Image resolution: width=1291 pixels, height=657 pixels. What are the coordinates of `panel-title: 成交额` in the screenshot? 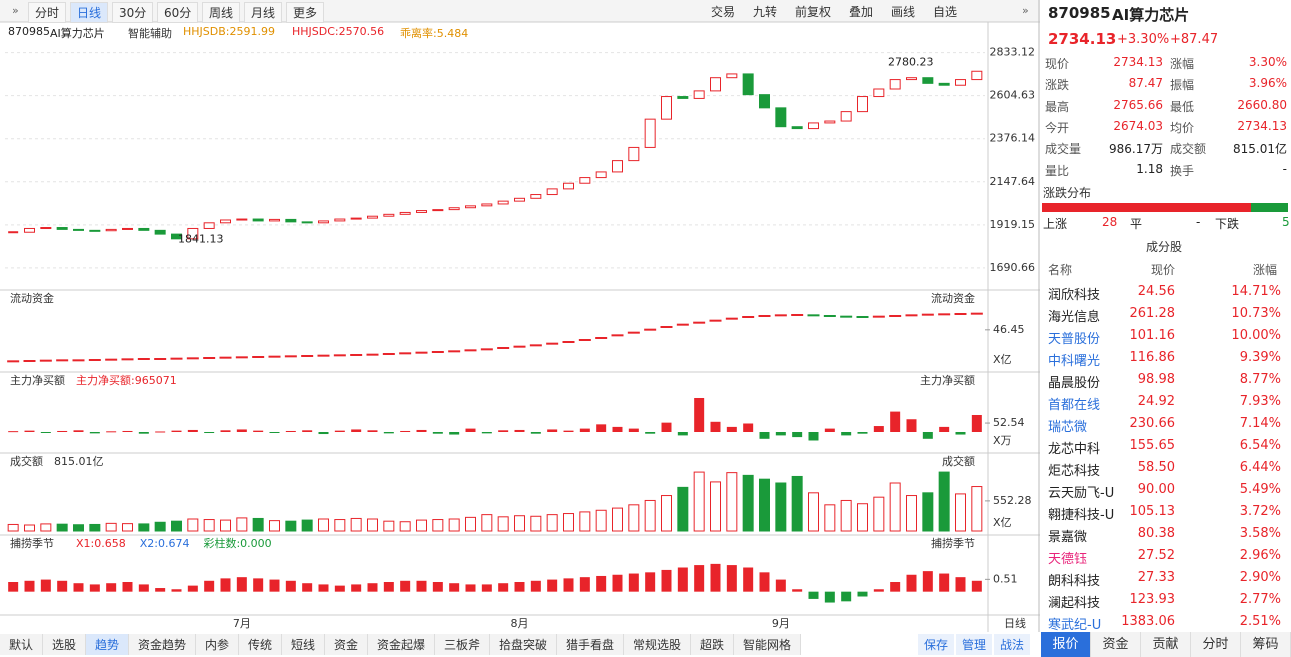 It's located at (26, 461).